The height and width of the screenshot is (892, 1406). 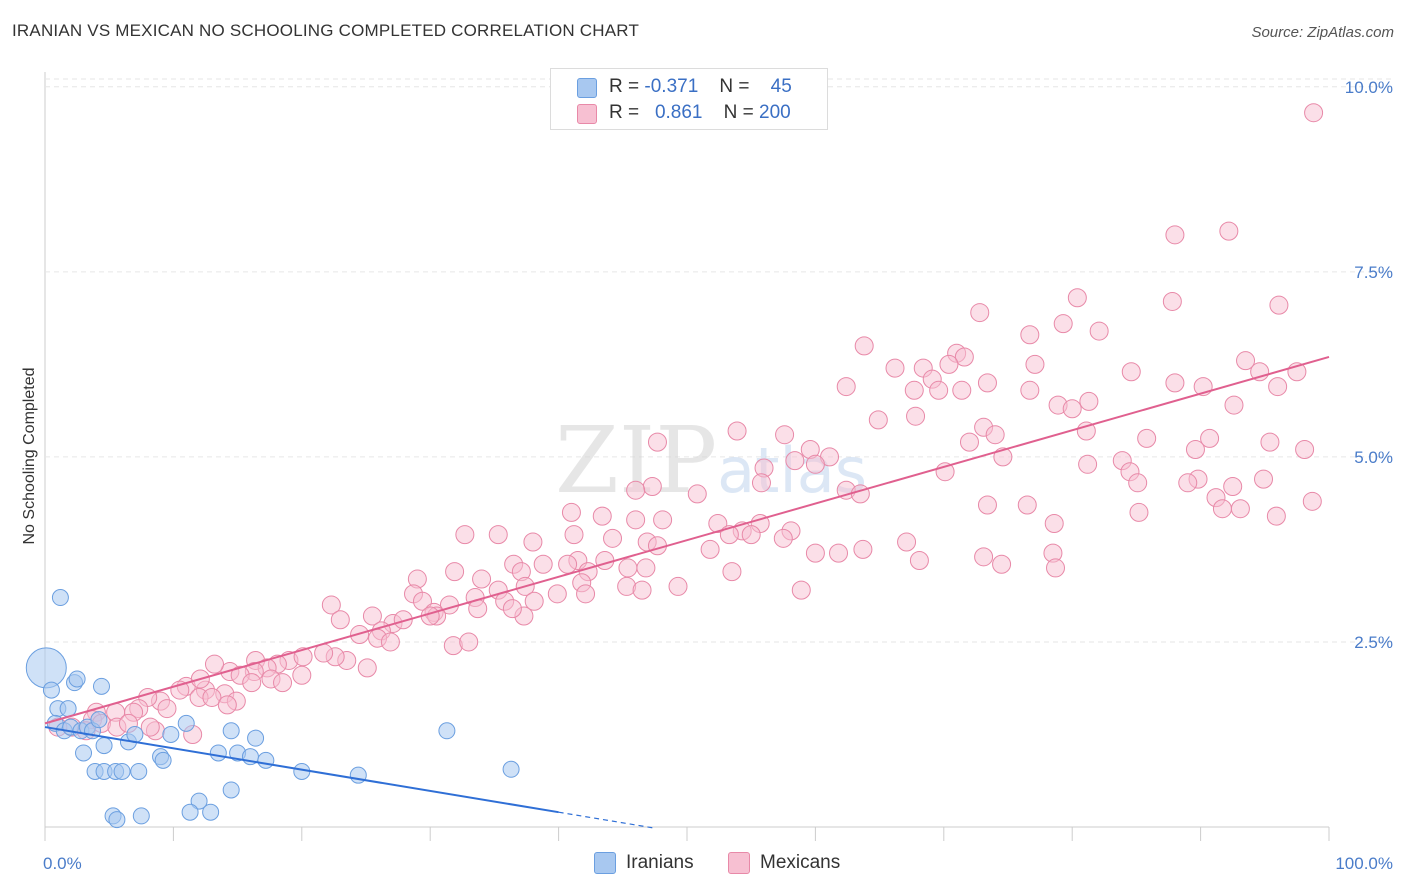 What do you see at coordinates (301, 770) in the screenshot?
I see `iranians-trend-line` at bounding box center [301, 770].